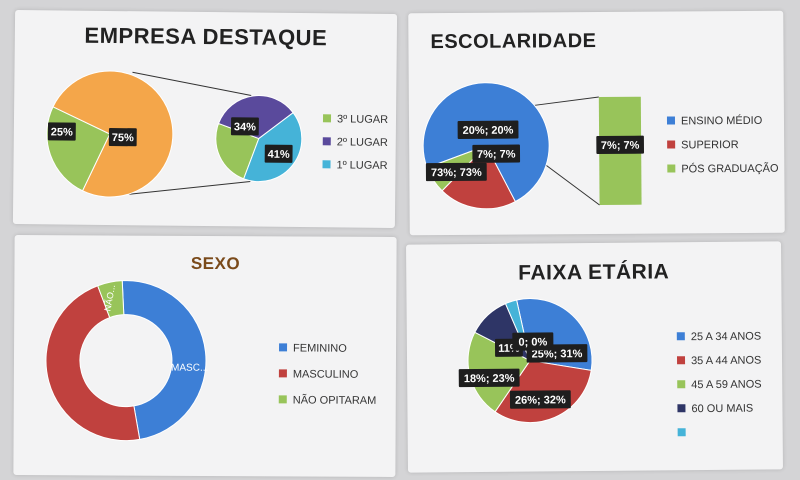 This screenshot has width=800, height=480. I want to click on pie-data-label-0: 25%; 31%, so click(557, 354).